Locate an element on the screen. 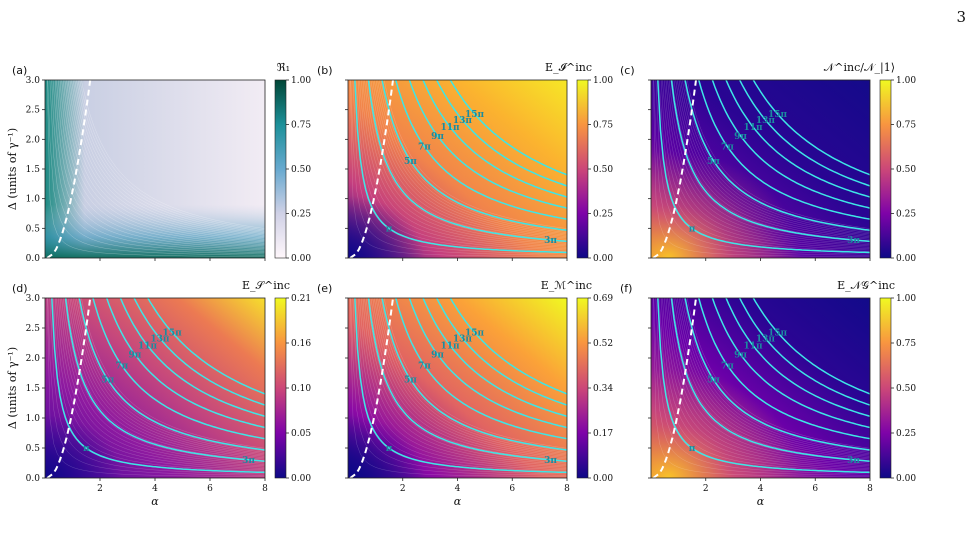  contour-label: 5π is located at coordinates (410, 381).